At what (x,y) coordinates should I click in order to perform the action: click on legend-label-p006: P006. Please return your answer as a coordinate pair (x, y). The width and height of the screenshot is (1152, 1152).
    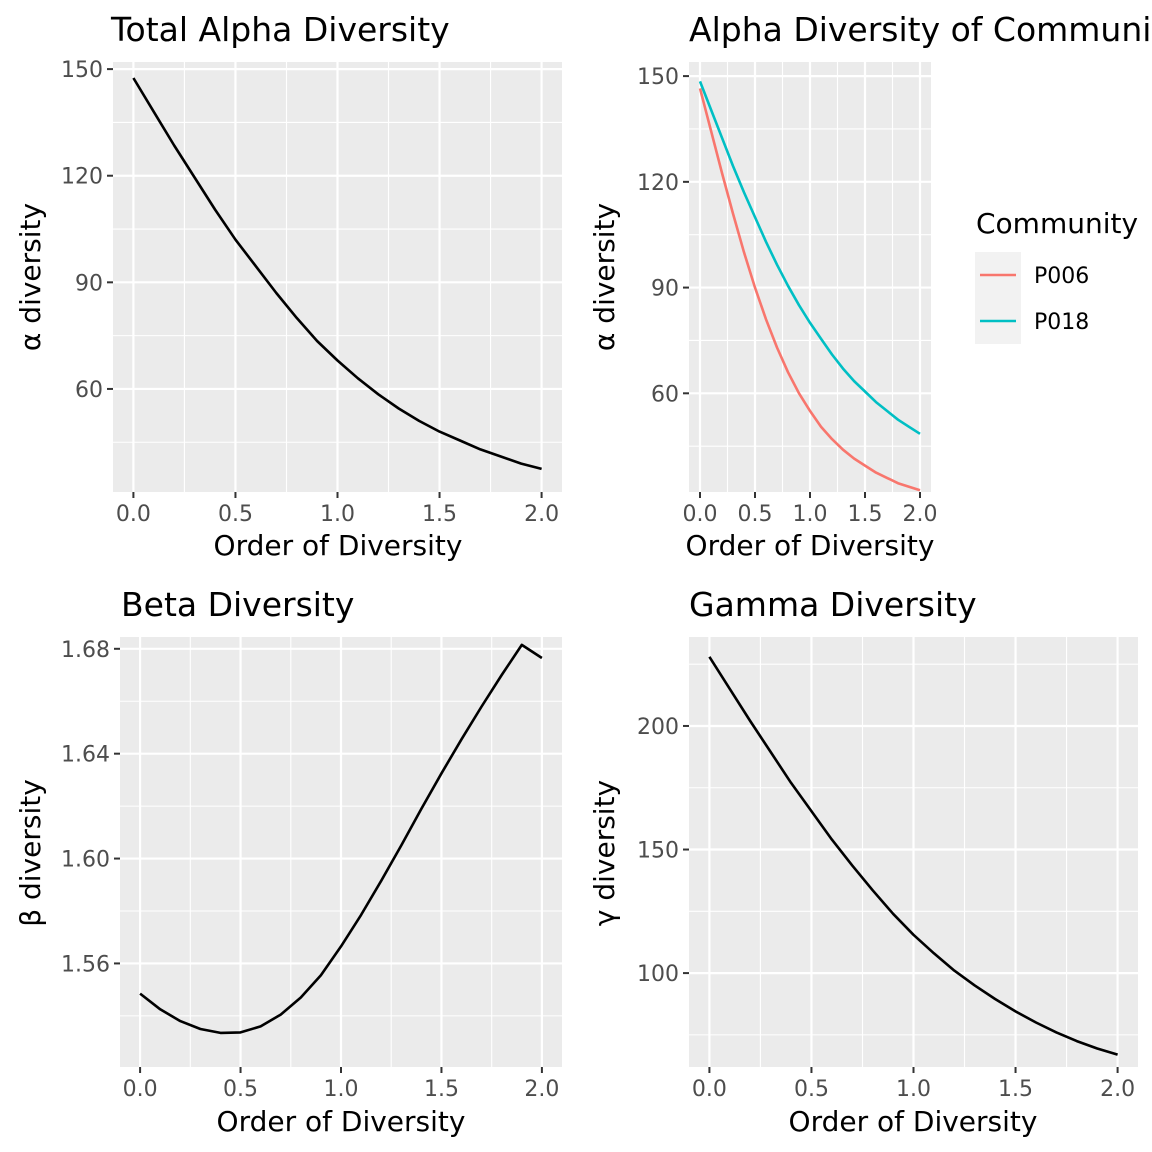
    Looking at the image, I should click on (1061, 276).